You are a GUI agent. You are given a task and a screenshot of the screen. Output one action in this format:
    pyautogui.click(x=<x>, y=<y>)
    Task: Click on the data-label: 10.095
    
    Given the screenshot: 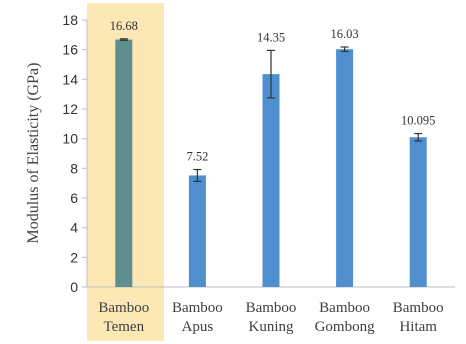 What is the action you would take?
    pyautogui.click(x=418, y=121)
    